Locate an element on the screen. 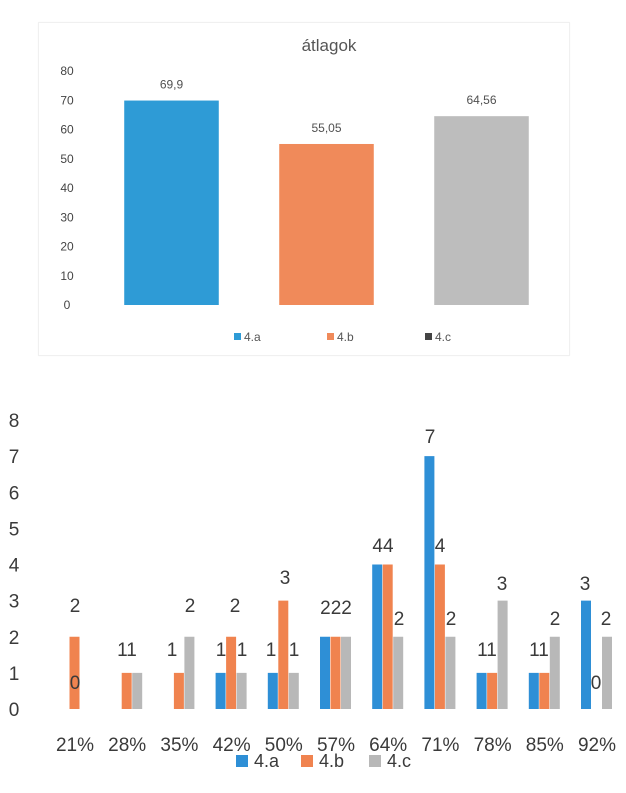 This screenshot has width=626, height=793. bar-4.c-42% is located at coordinates (241, 690).